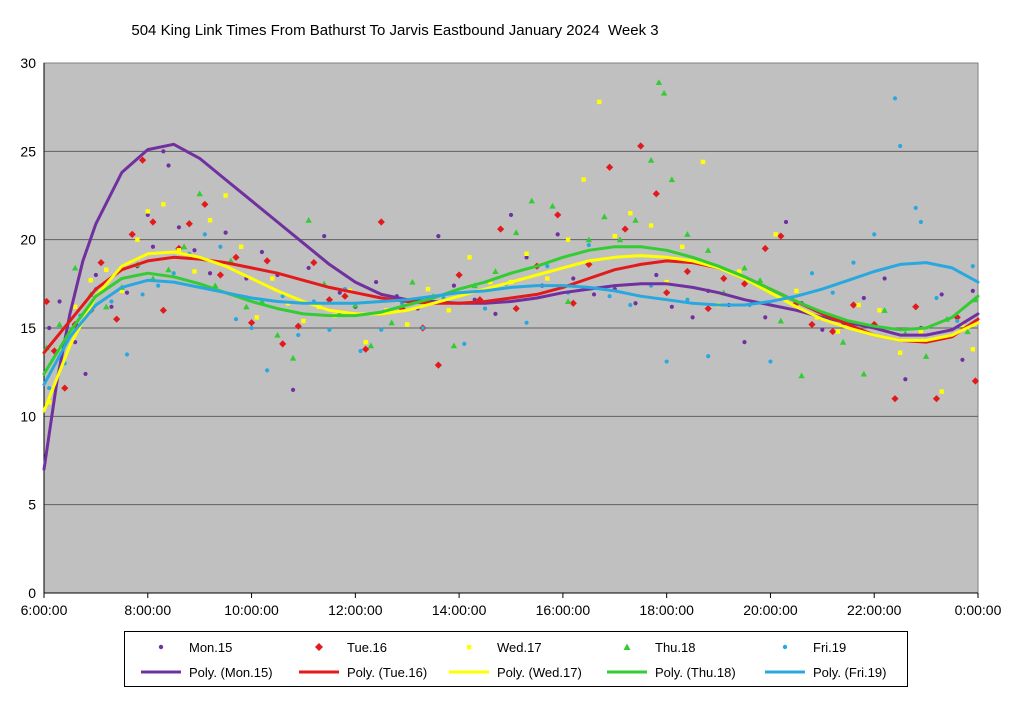 Image resolution: width=1024 pixels, height=701 pixels. What do you see at coordinates (361, 672) in the screenshot?
I see `legend-item-trend-tue-16: Poly. (Tue.16)` at bounding box center [361, 672].